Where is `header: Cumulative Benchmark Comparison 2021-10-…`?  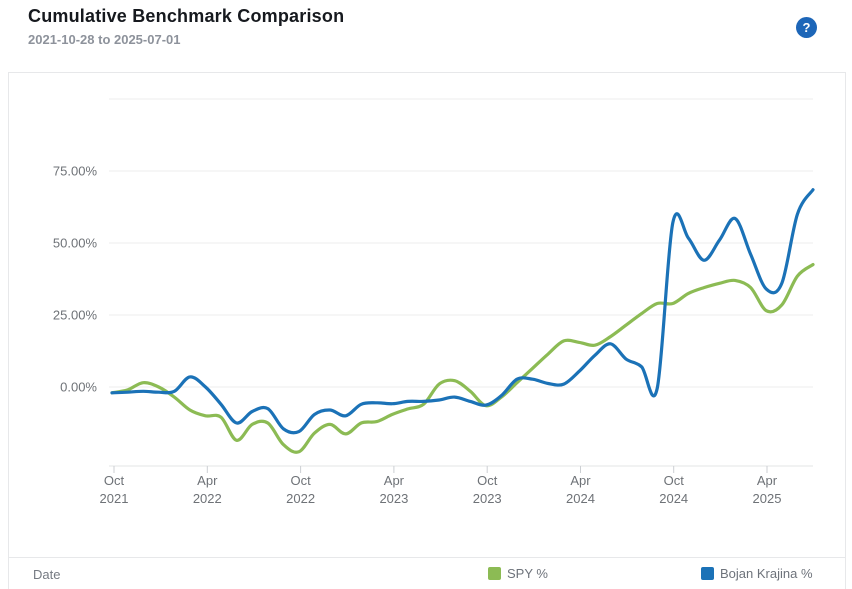 header: Cumulative Benchmark Comparison 2021-10-… is located at coordinates (426, 36).